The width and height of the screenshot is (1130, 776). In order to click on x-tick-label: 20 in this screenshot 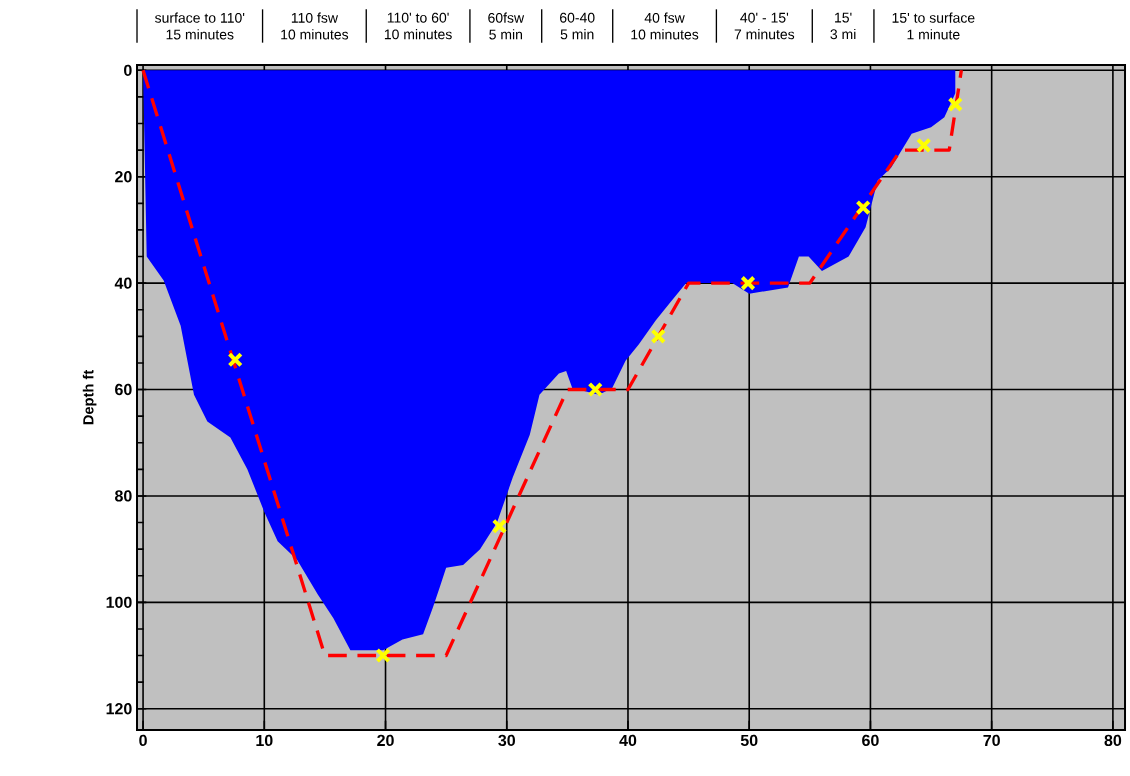, I will do `click(385, 740)`.